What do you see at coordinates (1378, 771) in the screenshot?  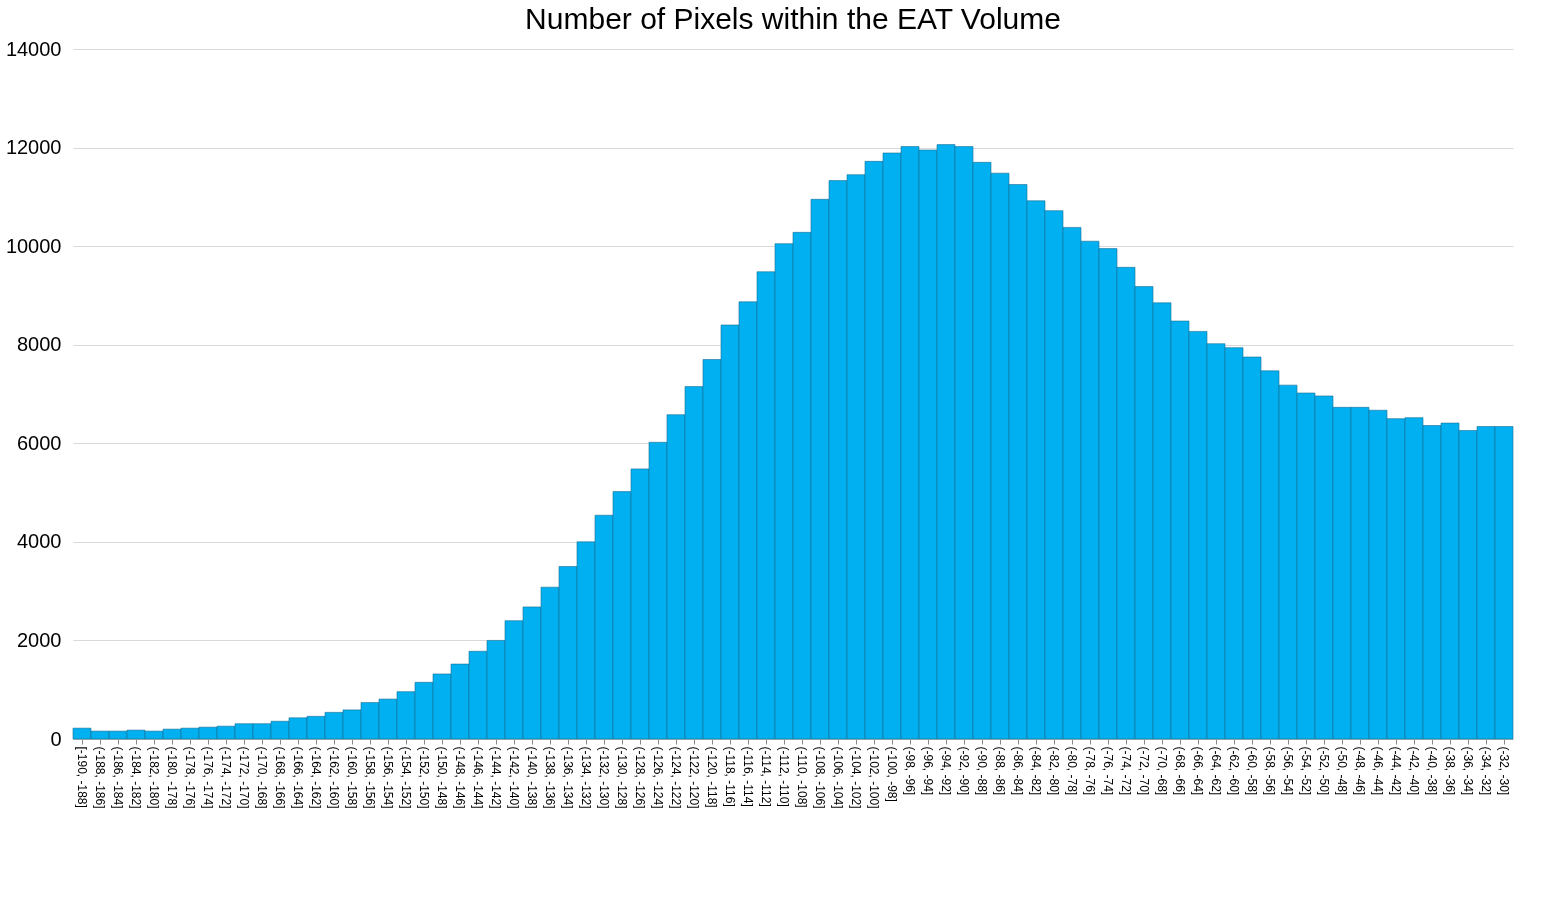 I see `x-tick-label: (-46, -44]` at bounding box center [1378, 771].